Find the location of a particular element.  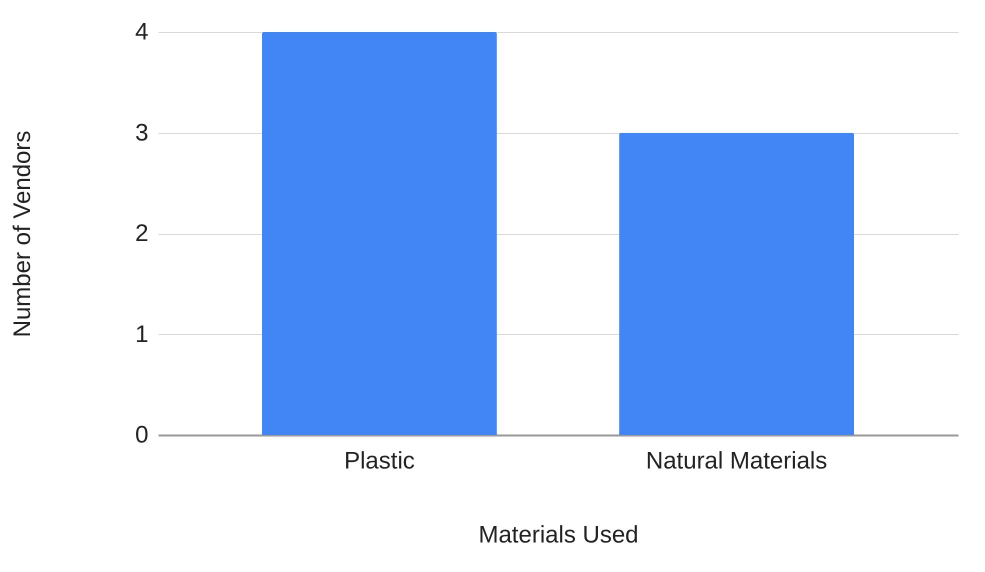

x-tick-label: Natural Materials is located at coordinates (737, 461).